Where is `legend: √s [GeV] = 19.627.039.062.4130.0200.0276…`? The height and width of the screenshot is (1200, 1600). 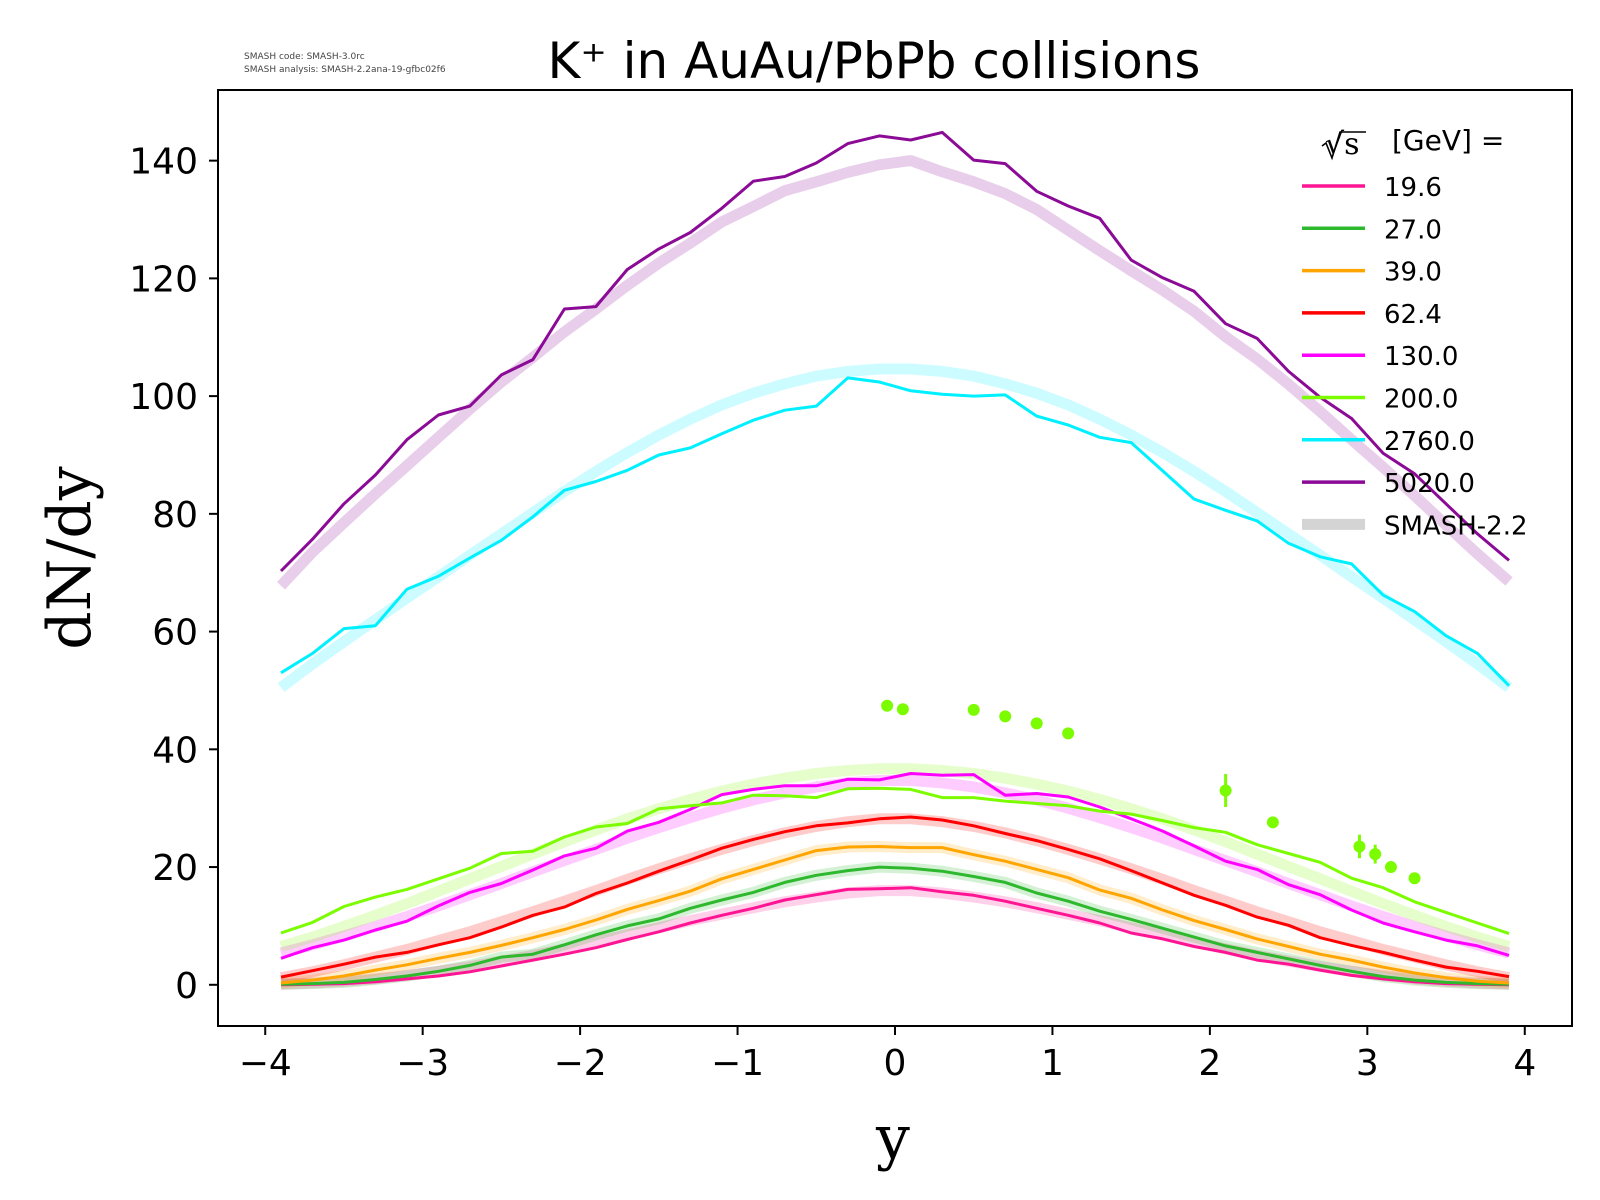 legend: √s [GeV] = 19.627.039.062.4130.0200.0276… is located at coordinates (1415, 332).